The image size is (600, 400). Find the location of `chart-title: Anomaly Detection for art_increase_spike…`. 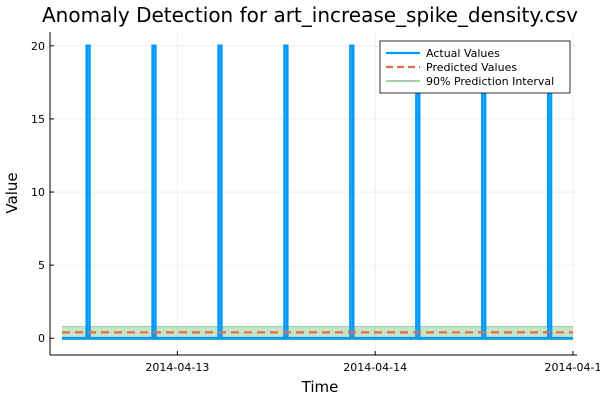

chart-title: Anomaly Detection for art_increase_spike… is located at coordinates (310, 15).